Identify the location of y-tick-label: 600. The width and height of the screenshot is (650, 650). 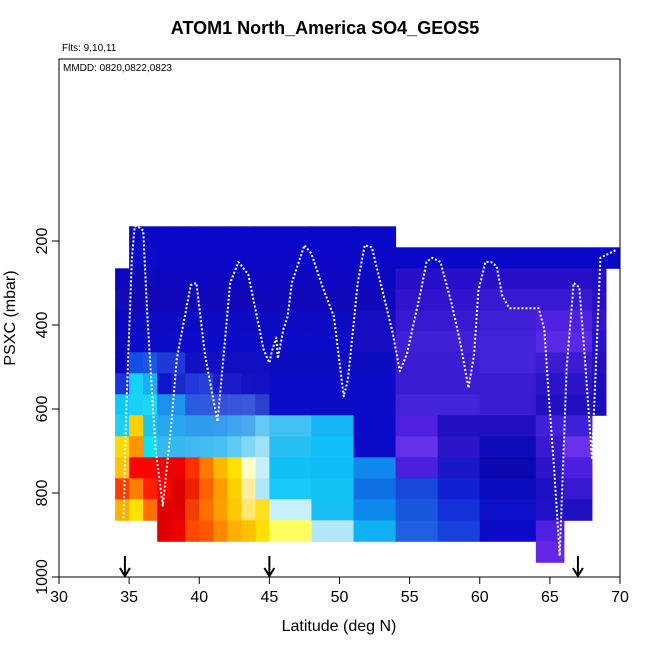
(42, 409).